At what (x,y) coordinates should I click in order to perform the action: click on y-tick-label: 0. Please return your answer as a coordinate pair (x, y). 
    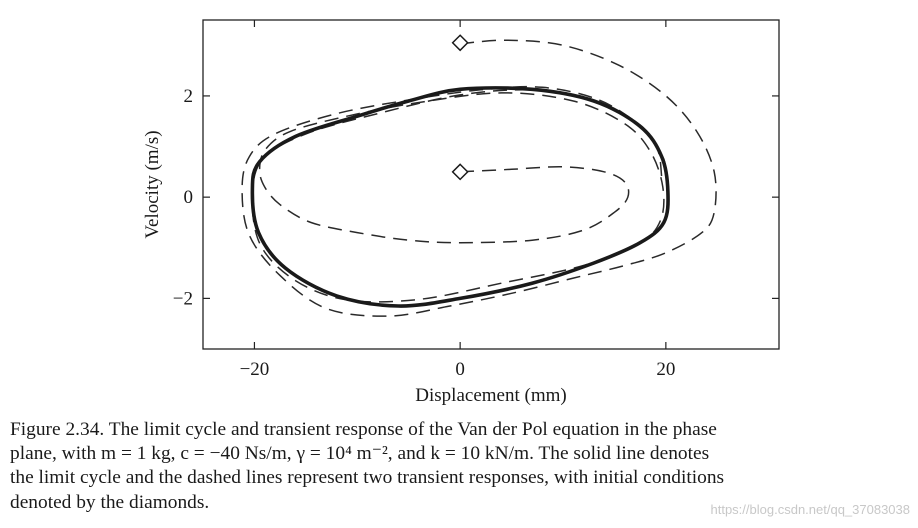
    Looking at the image, I should click on (189, 197).